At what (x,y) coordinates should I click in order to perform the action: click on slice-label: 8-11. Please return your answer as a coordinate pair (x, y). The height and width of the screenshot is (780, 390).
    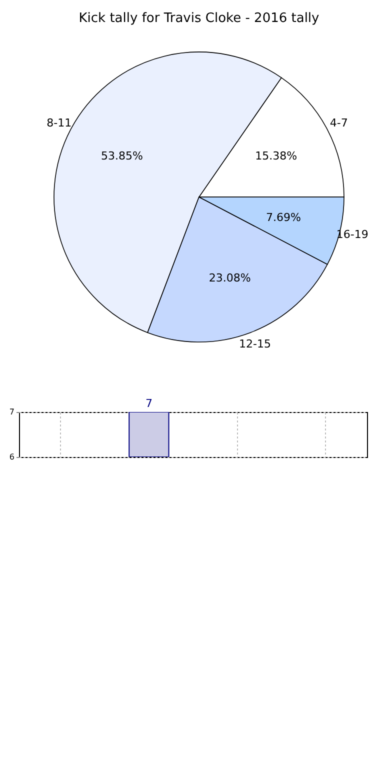
    Looking at the image, I should click on (59, 123).